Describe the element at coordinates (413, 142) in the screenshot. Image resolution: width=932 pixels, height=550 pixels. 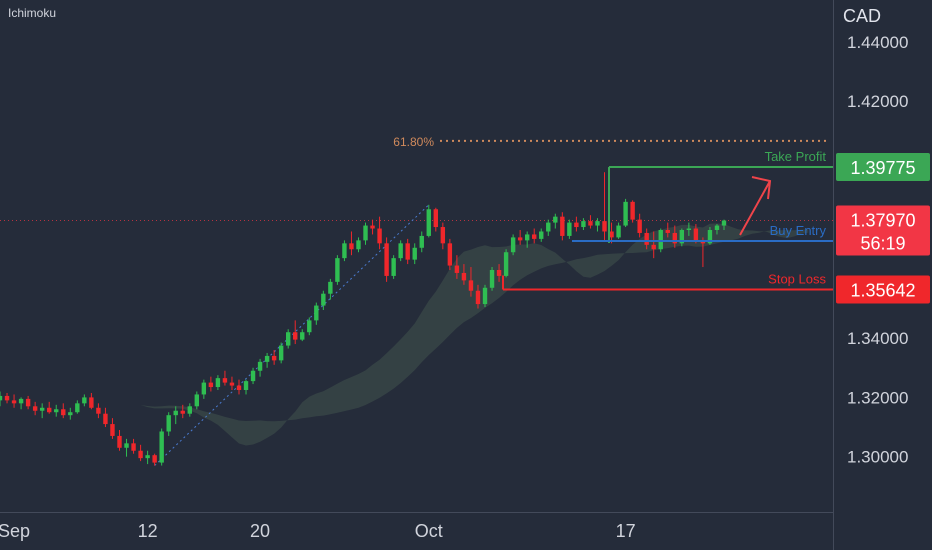
I see `fib-level-label: 61.80%` at that location.